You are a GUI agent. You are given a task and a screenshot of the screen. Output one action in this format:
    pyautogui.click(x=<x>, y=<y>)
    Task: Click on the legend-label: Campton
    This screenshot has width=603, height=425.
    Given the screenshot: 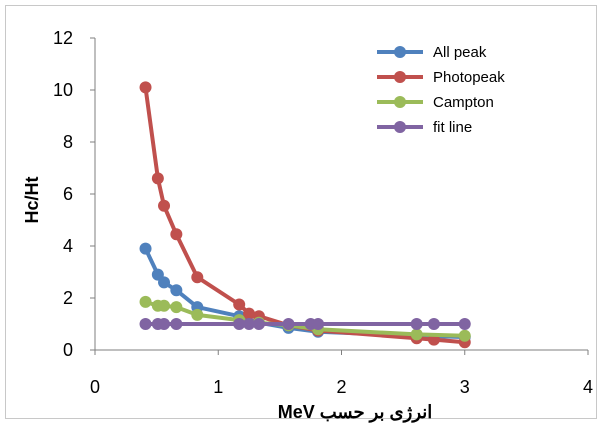 What is the action you would take?
    pyautogui.click(x=463, y=102)
    